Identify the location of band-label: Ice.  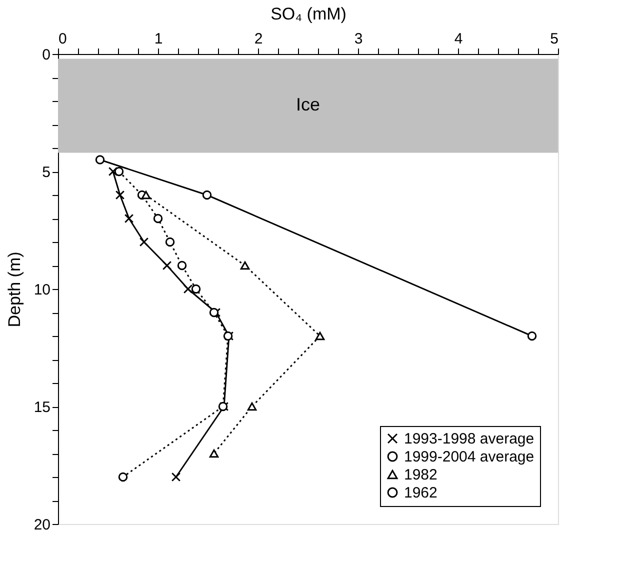
(308, 104).